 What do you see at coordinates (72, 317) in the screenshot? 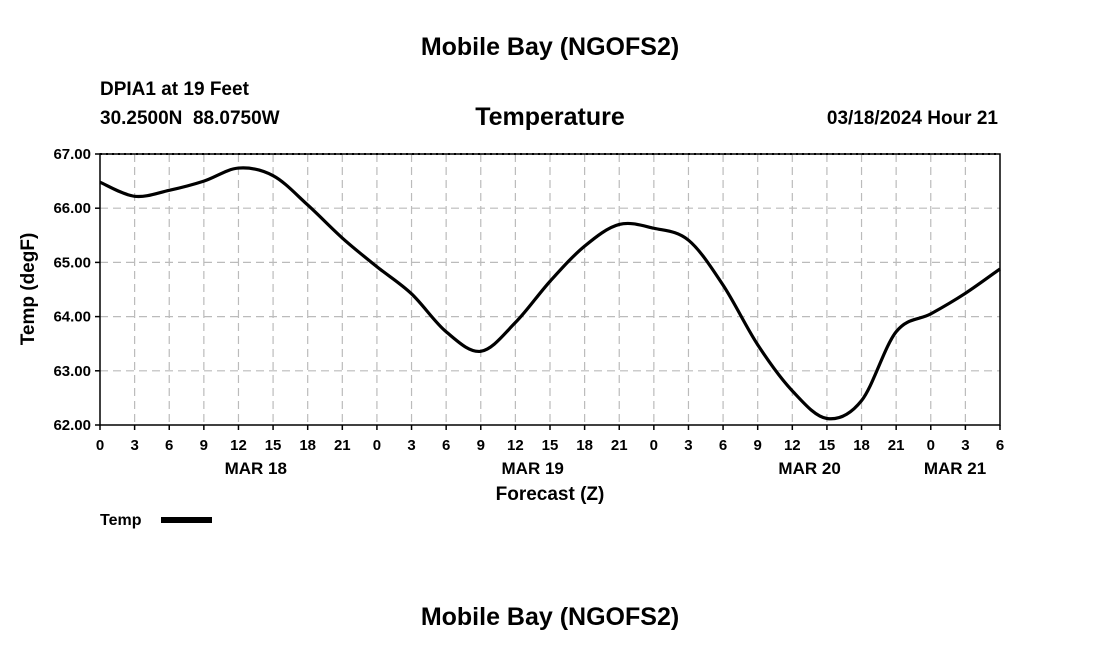
I see `y-tick-label: 64.00` at bounding box center [72, 317].